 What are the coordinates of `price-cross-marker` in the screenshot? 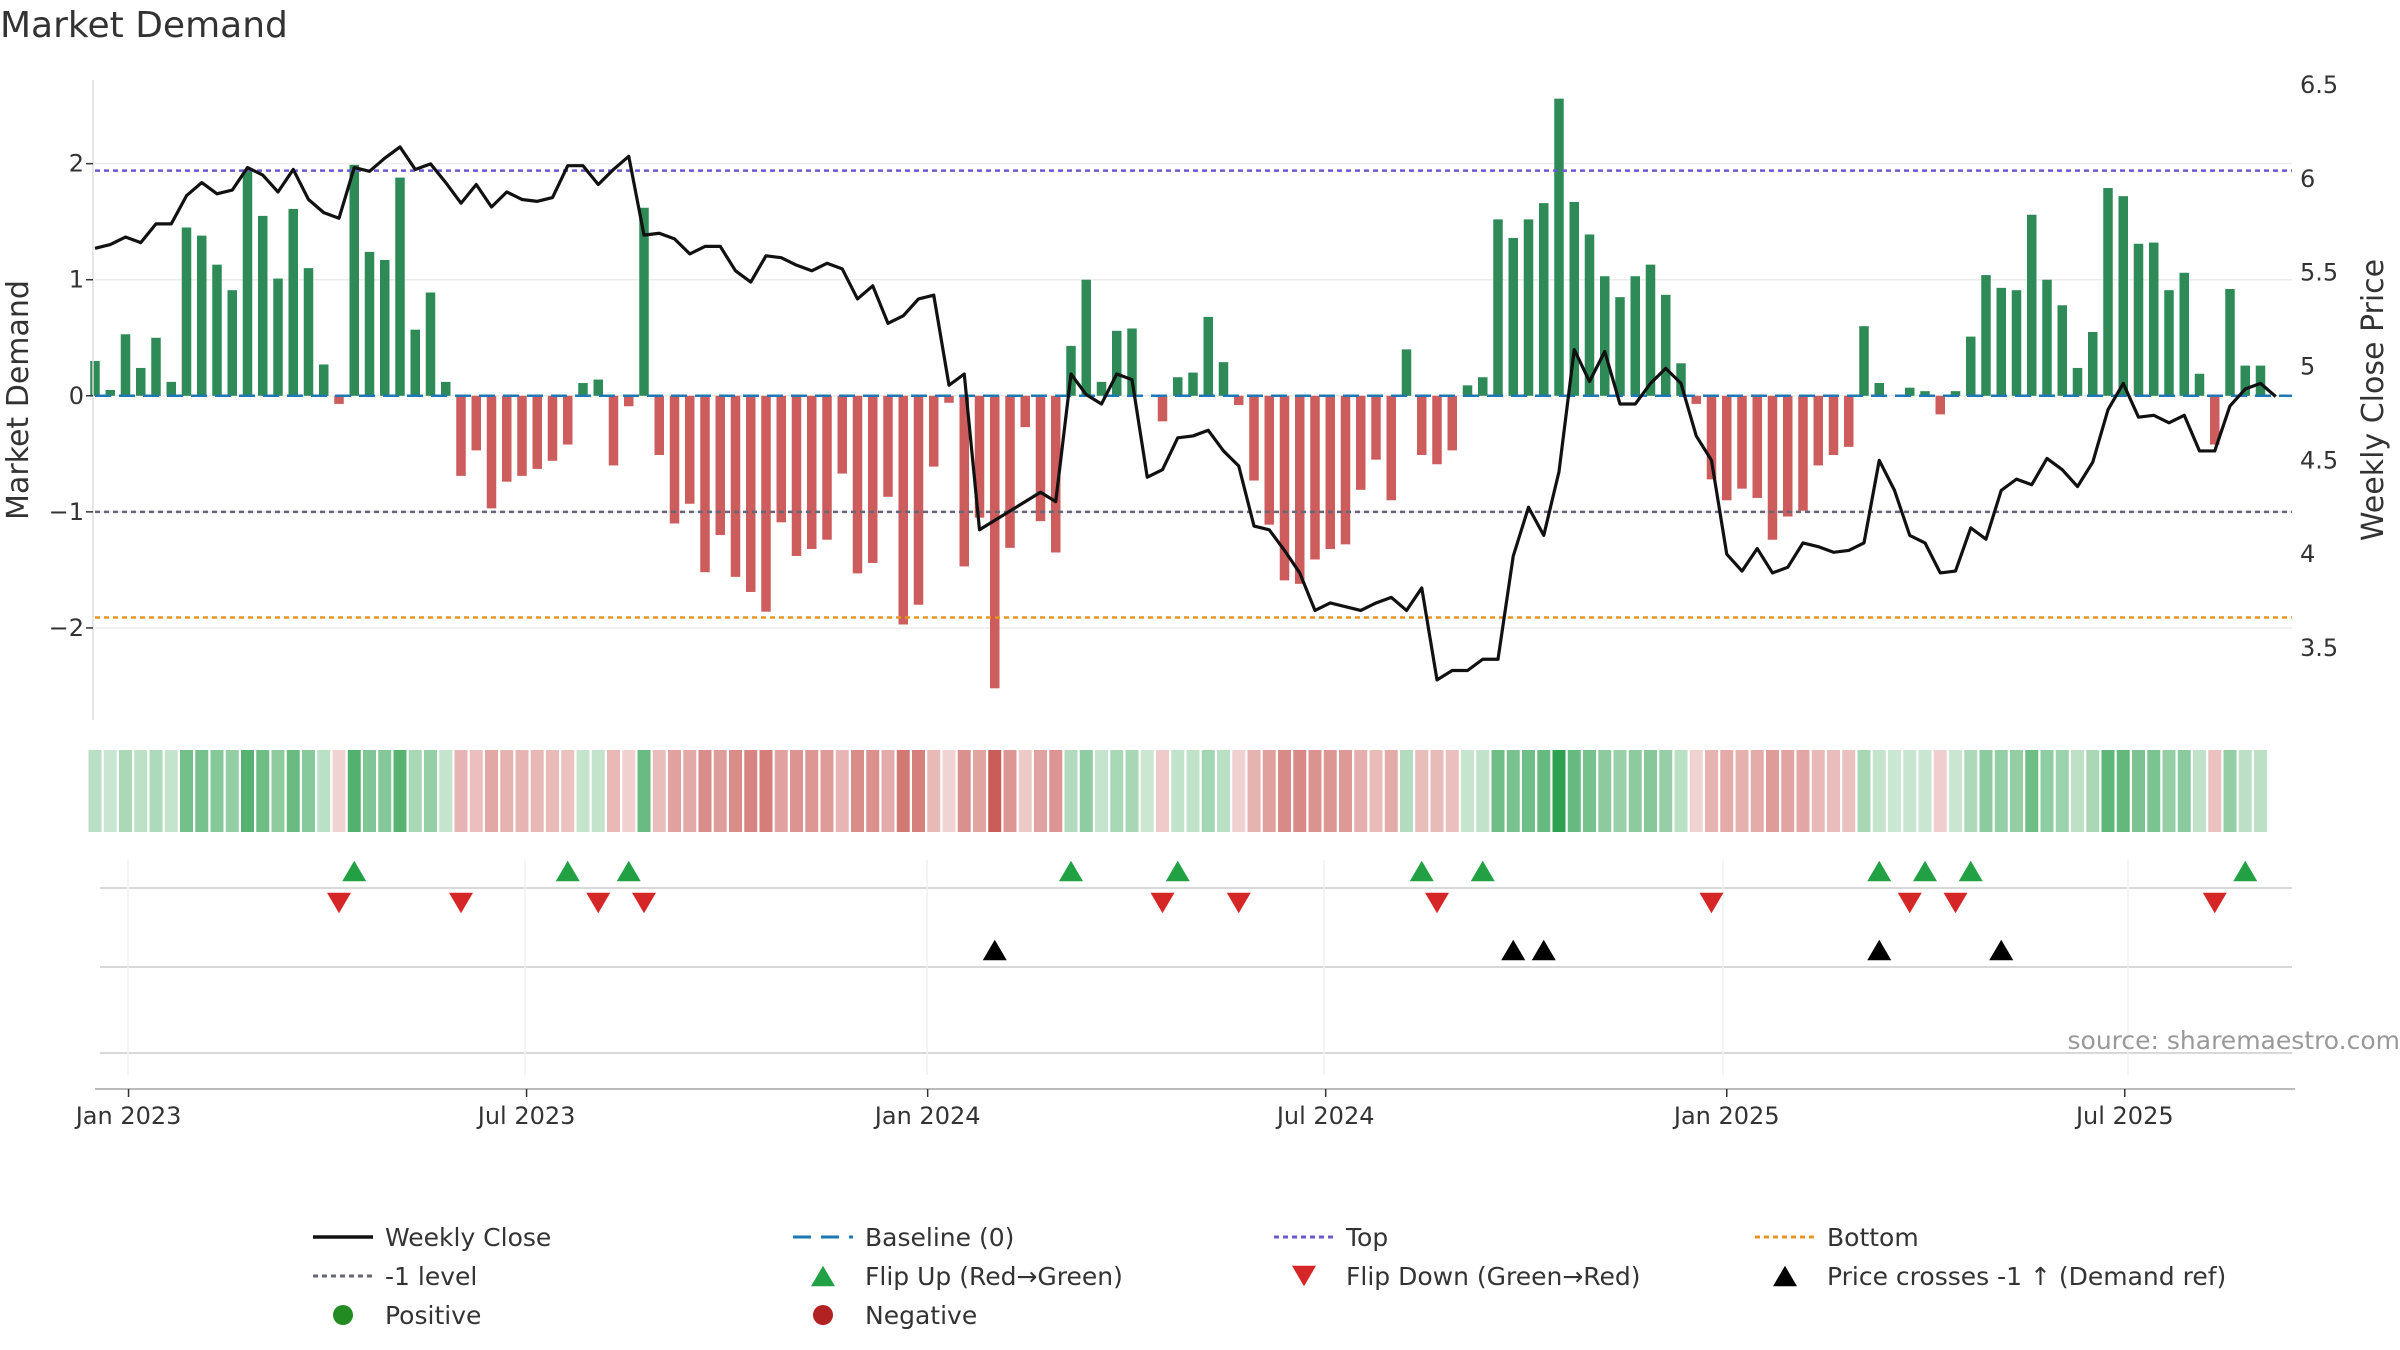 It's located at (2001, 950).